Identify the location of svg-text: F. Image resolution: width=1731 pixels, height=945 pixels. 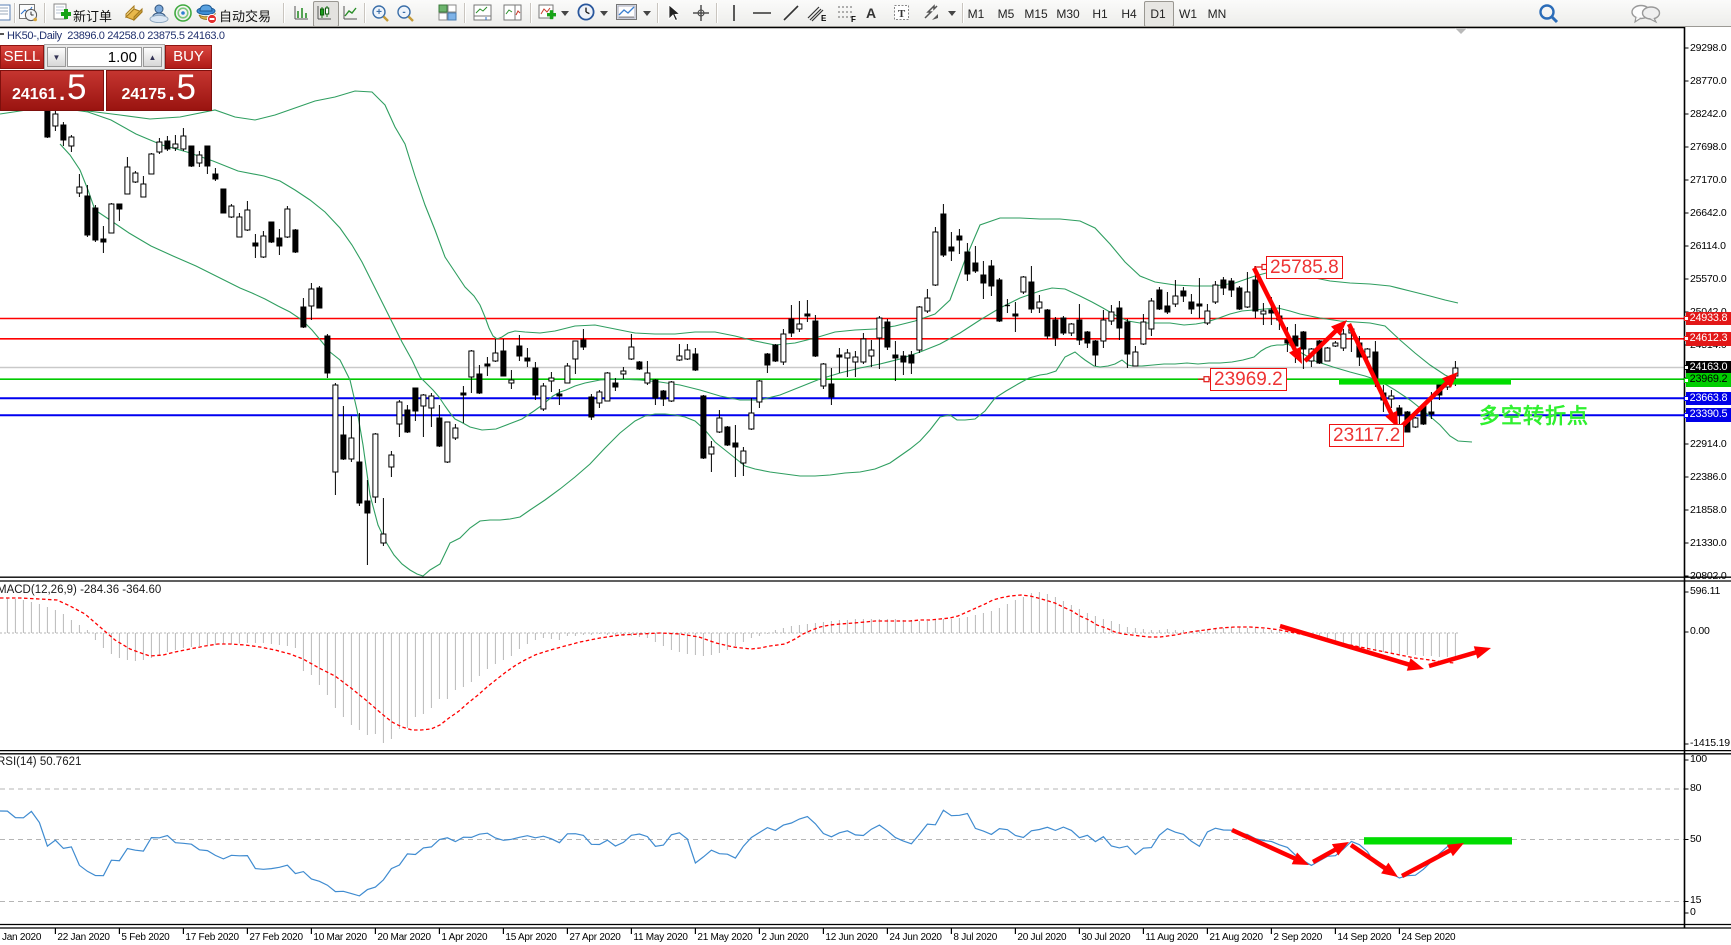
(853, 19).